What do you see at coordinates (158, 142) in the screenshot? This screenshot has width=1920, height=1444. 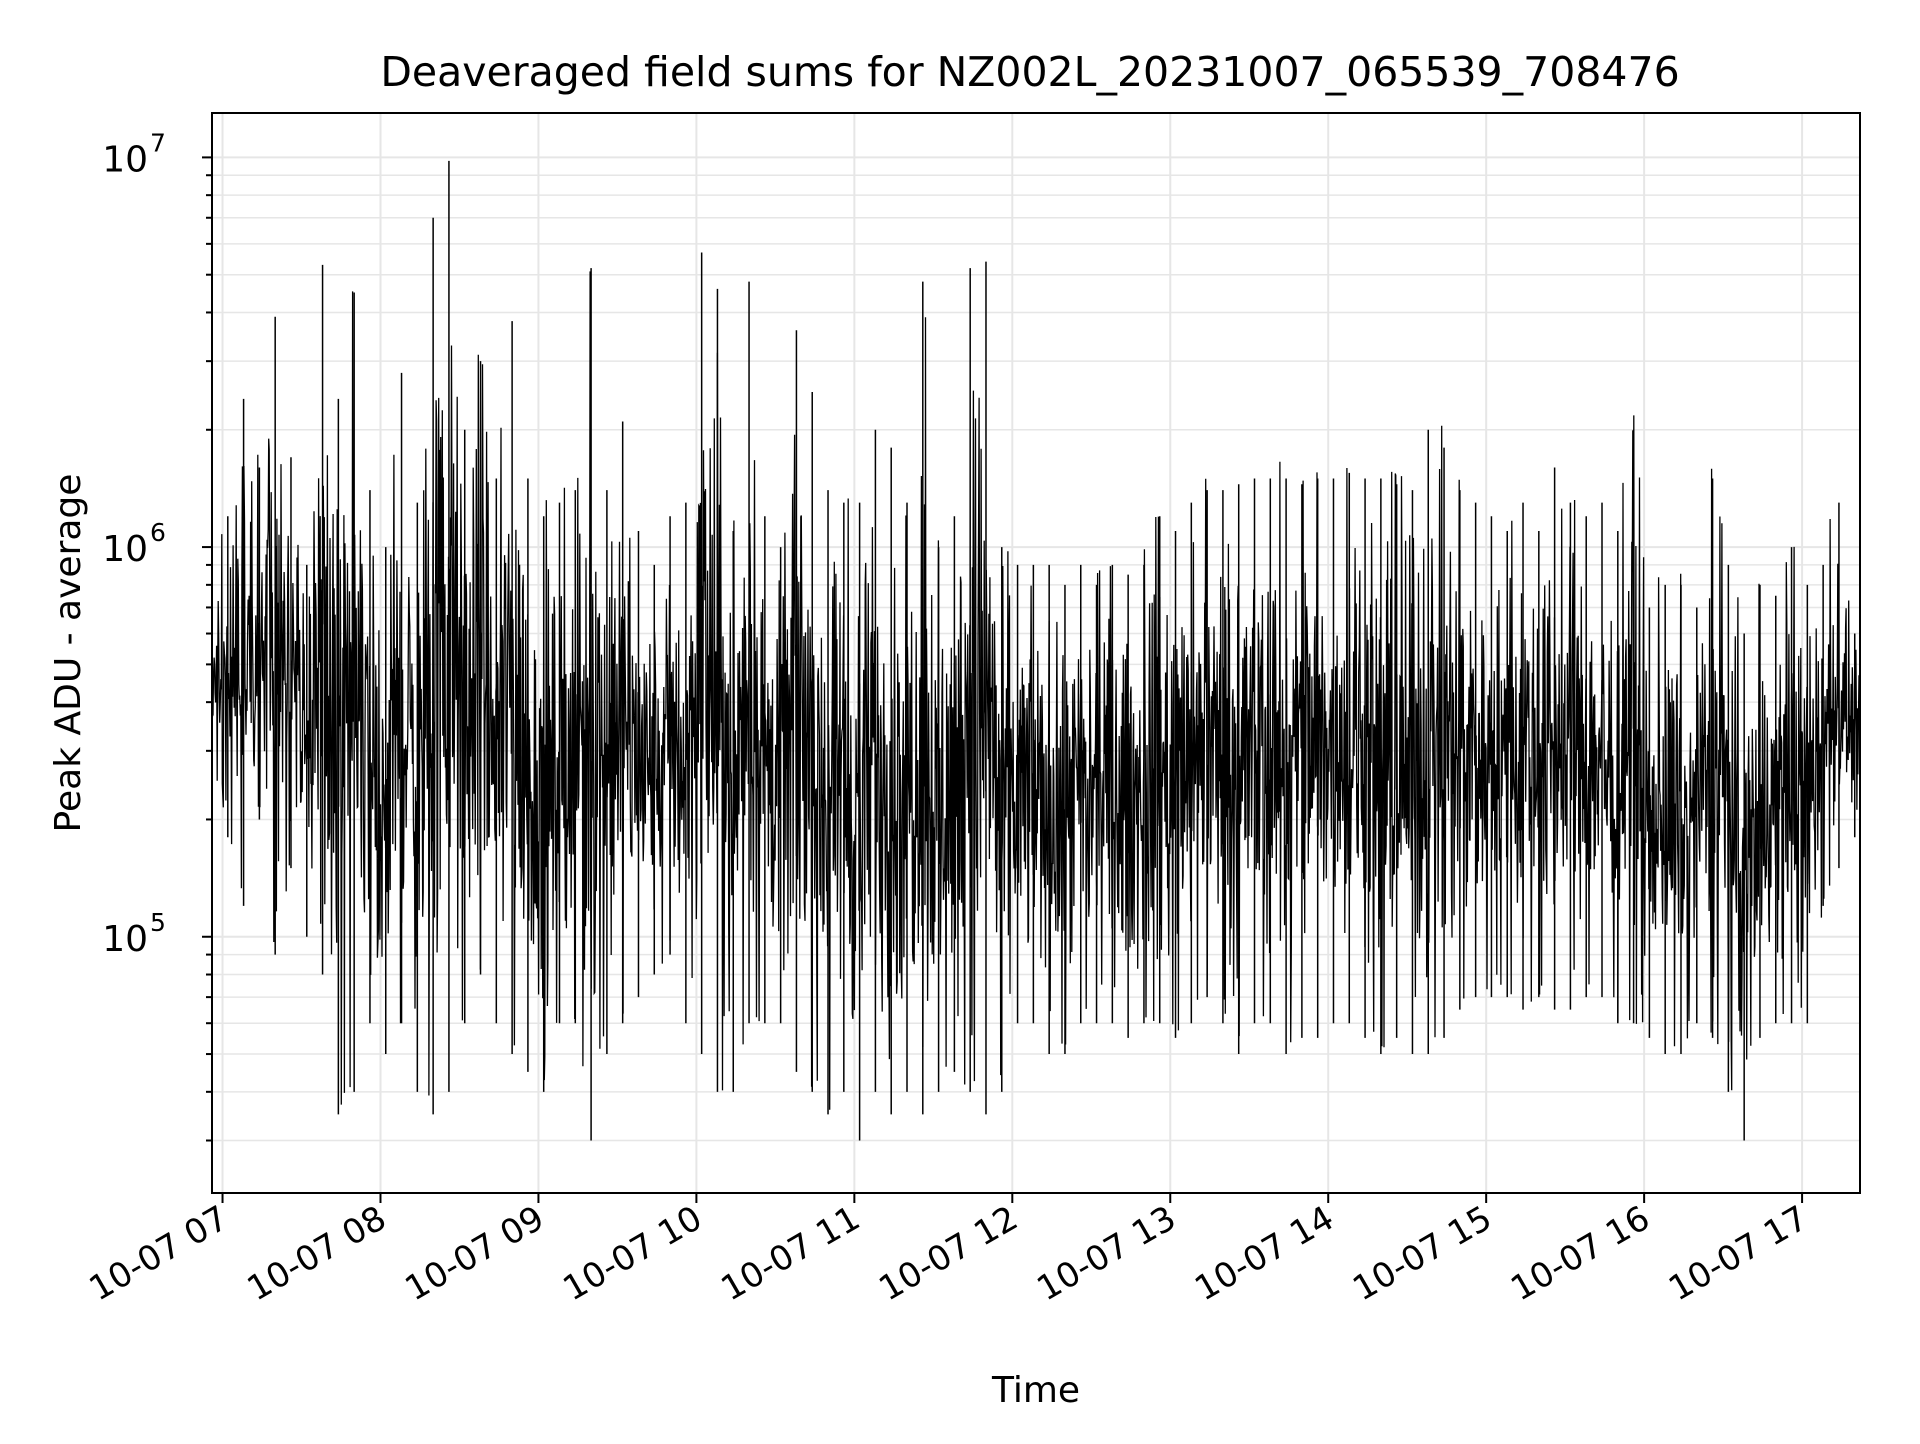 I see `y-tick-exponent: 7` at bounding box center [158, 142].